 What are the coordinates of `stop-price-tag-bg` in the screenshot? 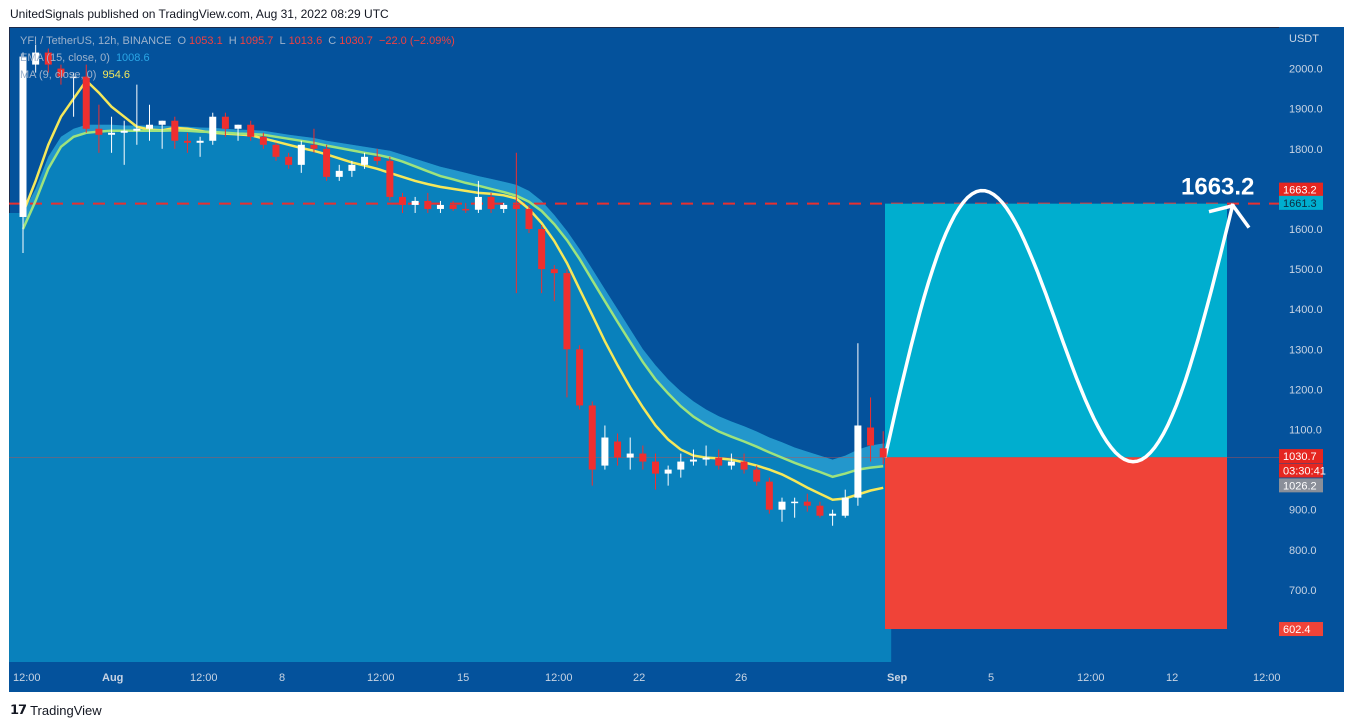 It's located at (1301, 629).